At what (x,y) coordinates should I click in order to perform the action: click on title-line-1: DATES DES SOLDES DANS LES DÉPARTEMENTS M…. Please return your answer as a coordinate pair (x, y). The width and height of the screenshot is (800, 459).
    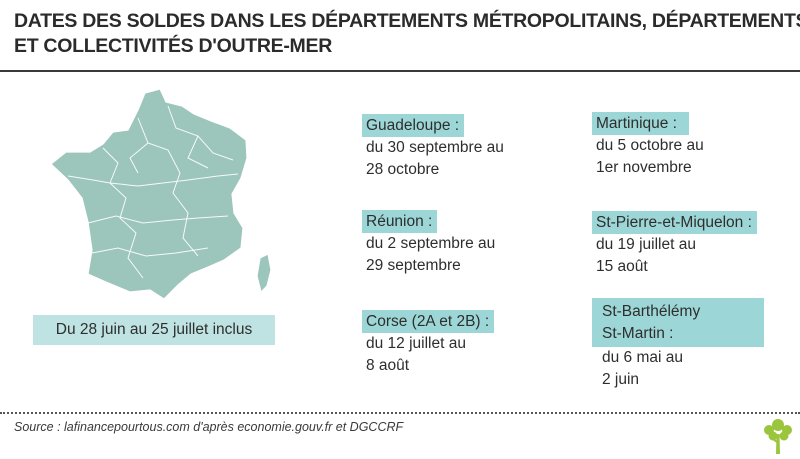
    Looking at the image, I should click on (407, 21).